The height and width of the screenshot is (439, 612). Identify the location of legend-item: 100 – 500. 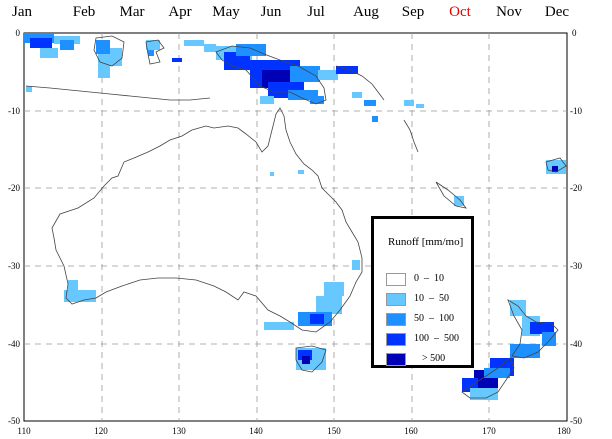
(428, 340).